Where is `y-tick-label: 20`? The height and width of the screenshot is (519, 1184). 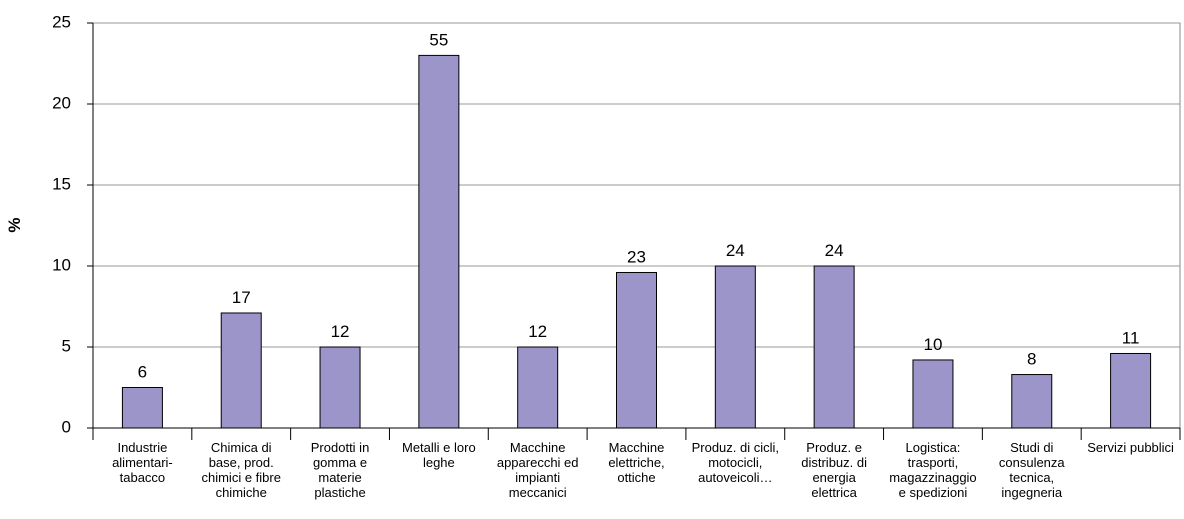 y-tick-label: 20 is located at coordinates (61, 102).